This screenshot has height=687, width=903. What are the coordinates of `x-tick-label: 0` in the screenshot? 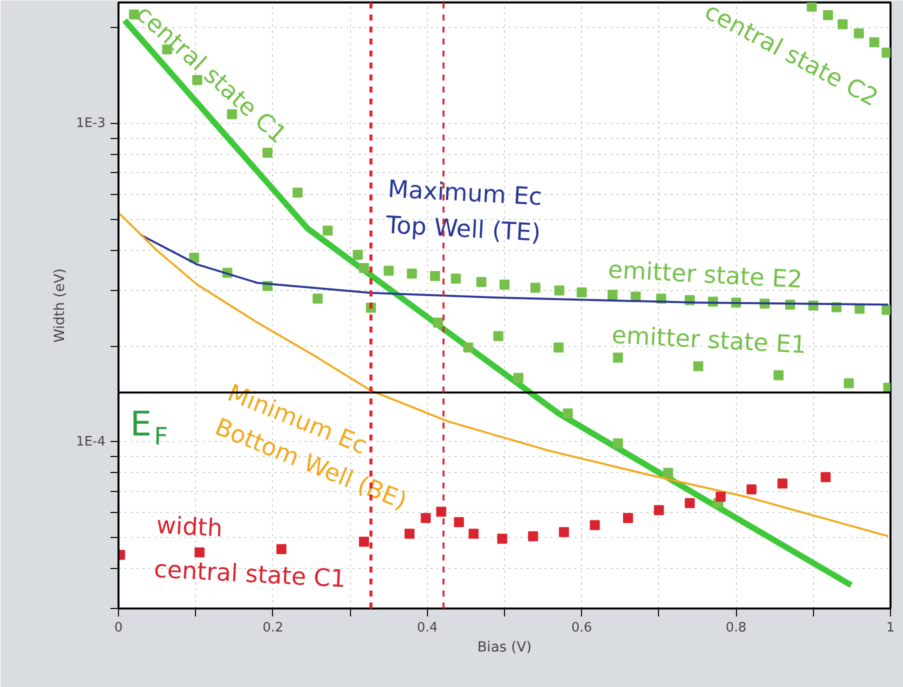 It's located at (118, 628).